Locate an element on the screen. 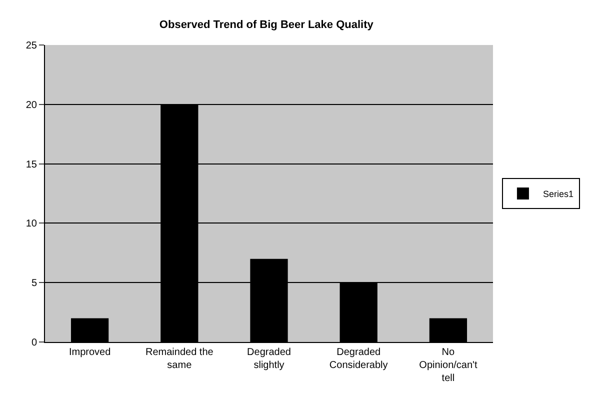 This screenshot has width=592, height=402. legend-label: Series1 is located at coordinates (558, 194).